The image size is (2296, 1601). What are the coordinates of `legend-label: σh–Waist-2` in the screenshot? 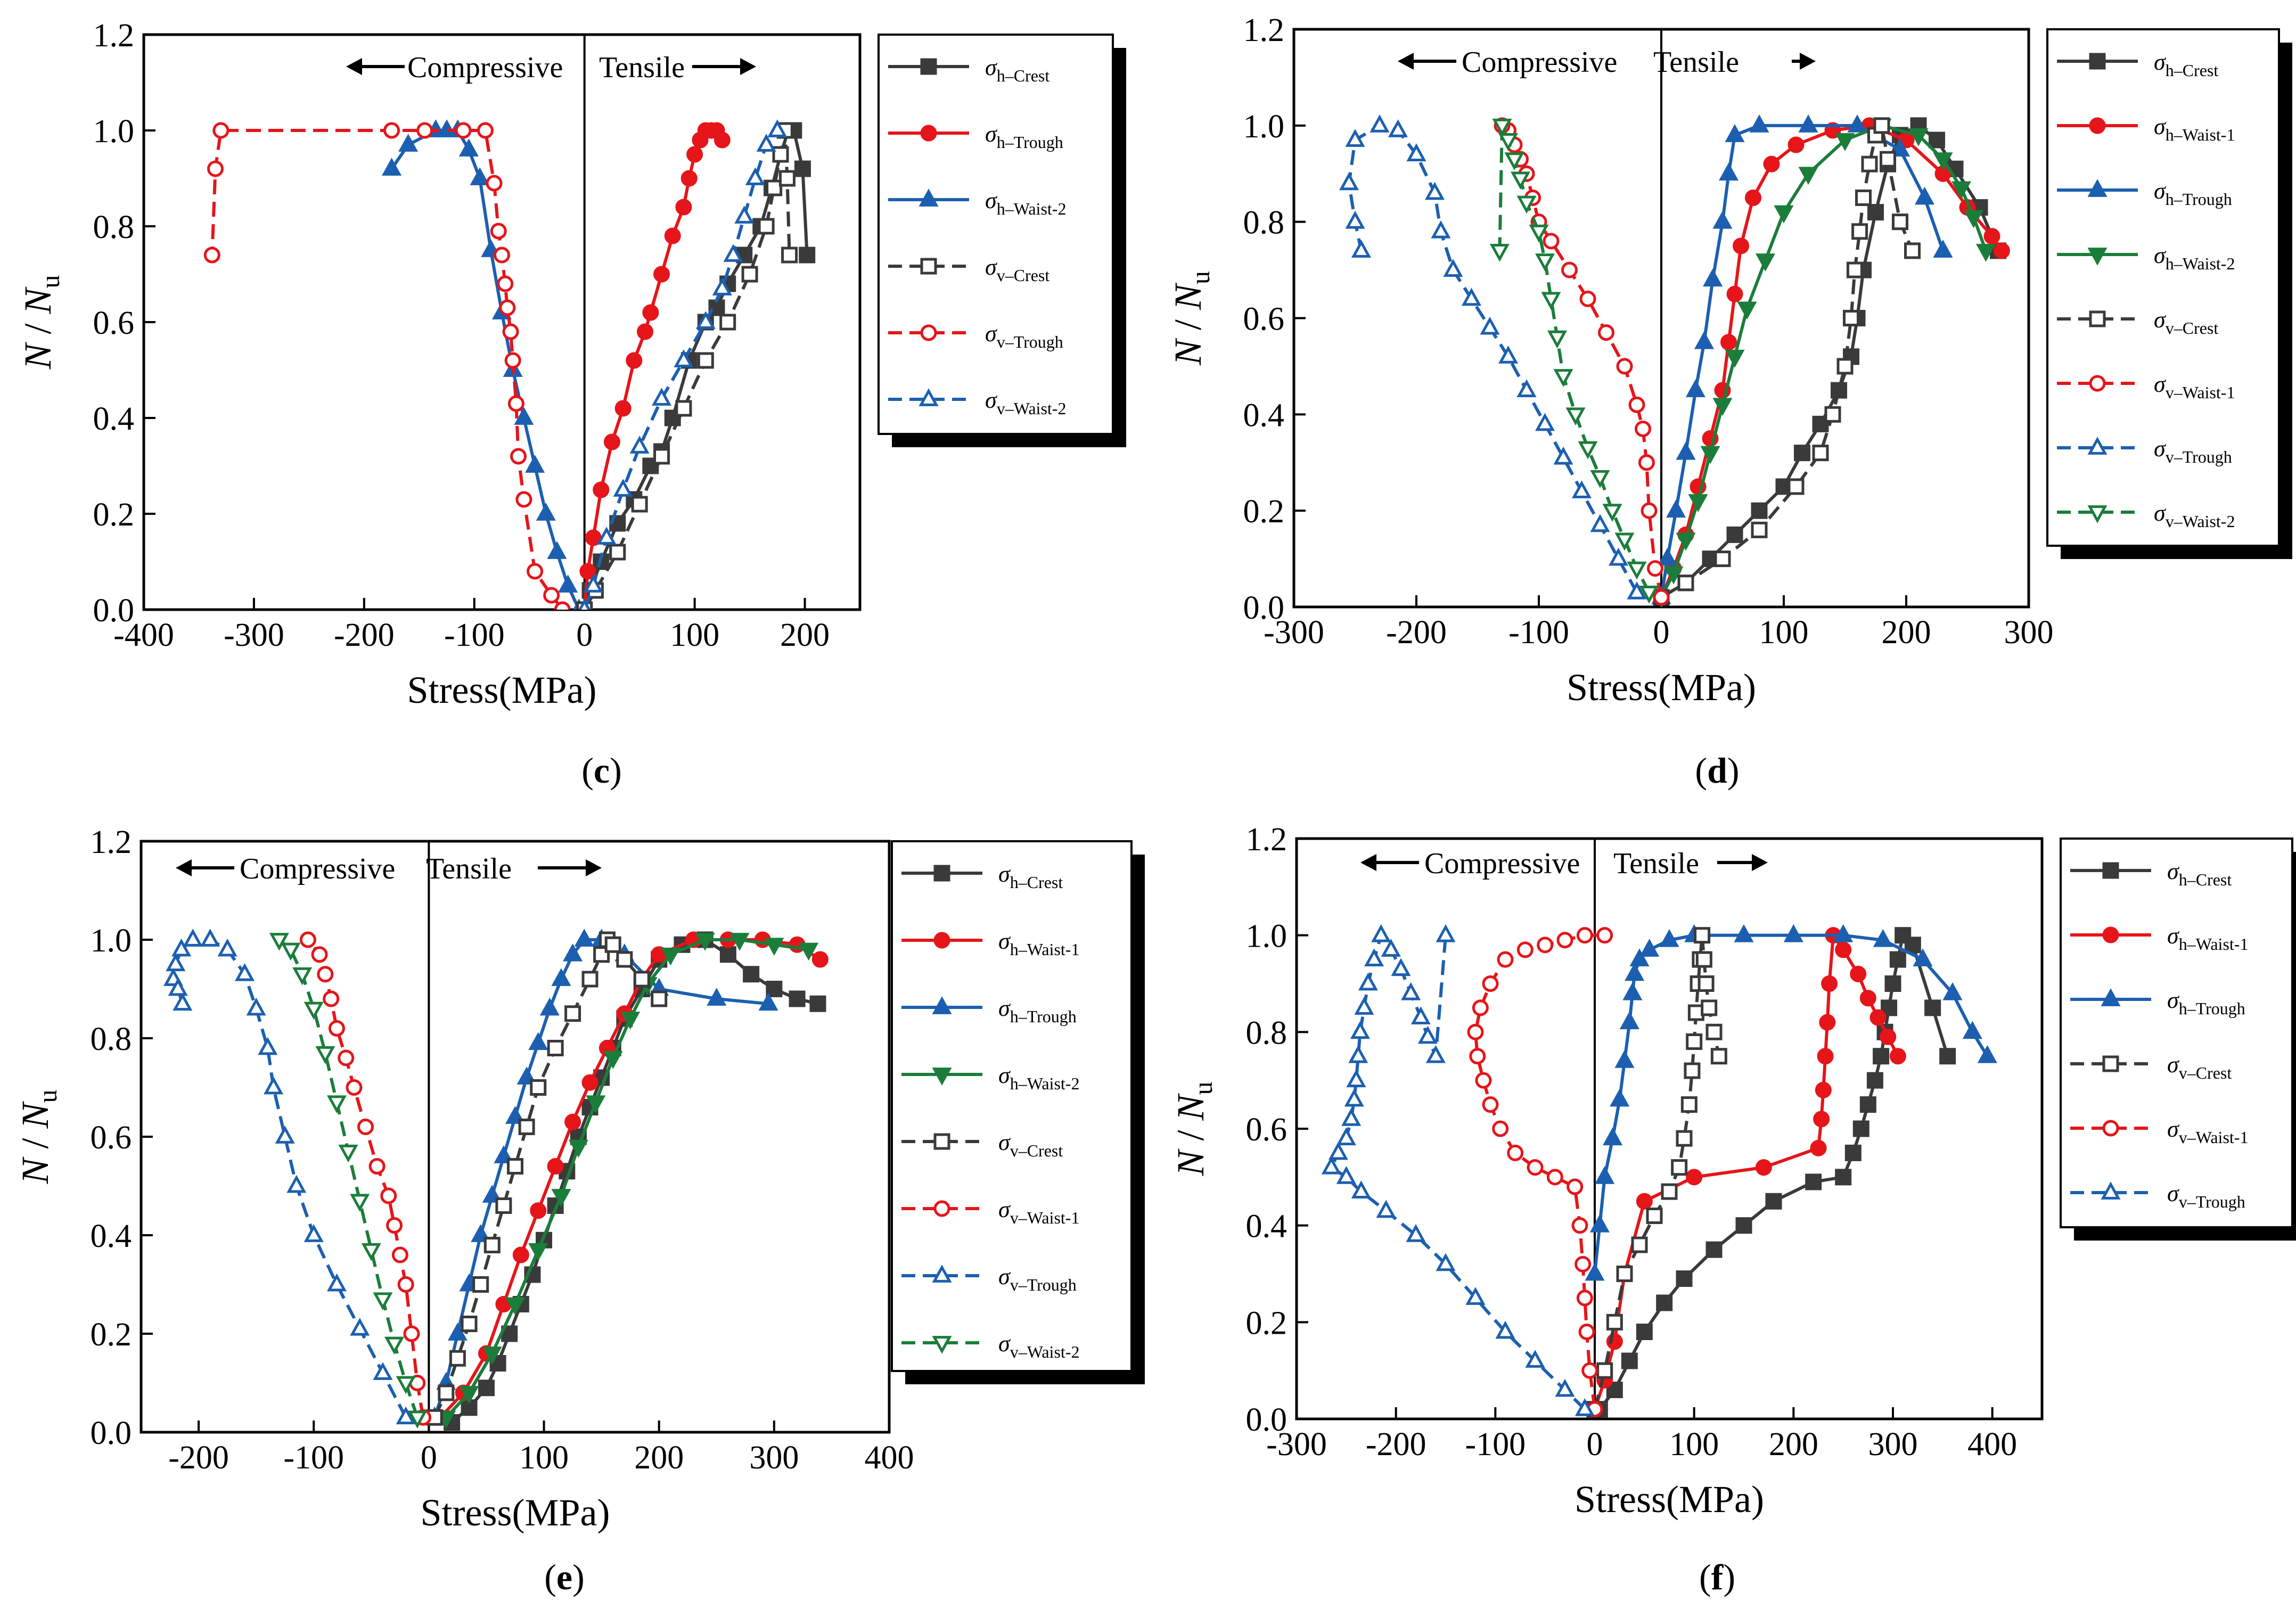 It's located at (1038, 1077).